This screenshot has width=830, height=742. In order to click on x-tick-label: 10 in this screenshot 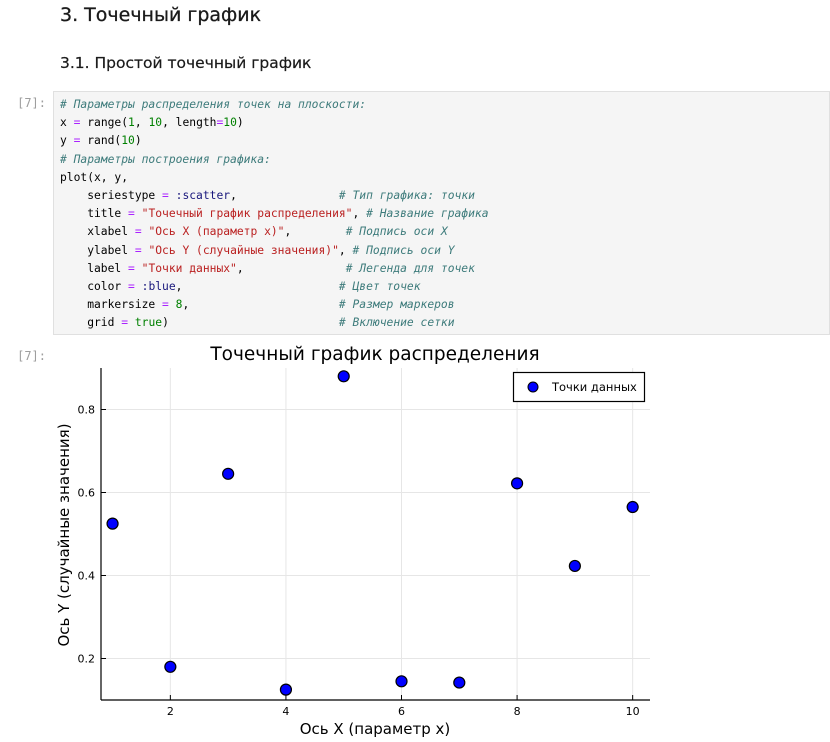, I will do `click(633, 711)`.